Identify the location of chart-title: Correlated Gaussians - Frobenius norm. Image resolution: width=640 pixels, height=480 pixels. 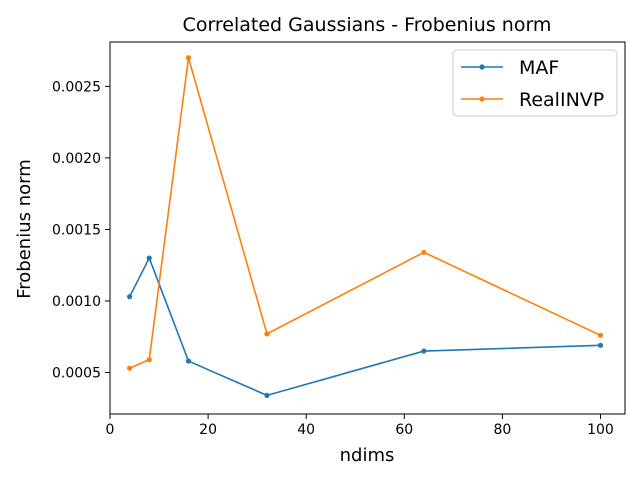
(367, 25).